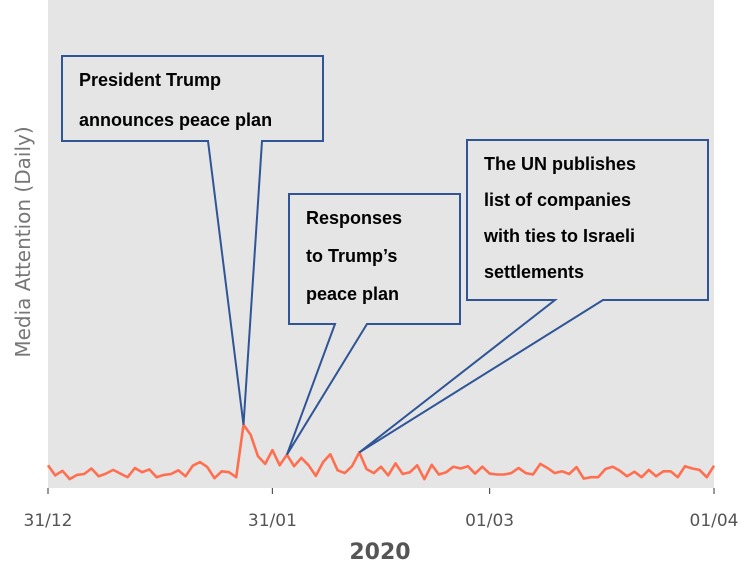 The width and height of the screenshot is (742, 566). I want to click on annotation-text: with ties to Israeli, so click(559, 236).